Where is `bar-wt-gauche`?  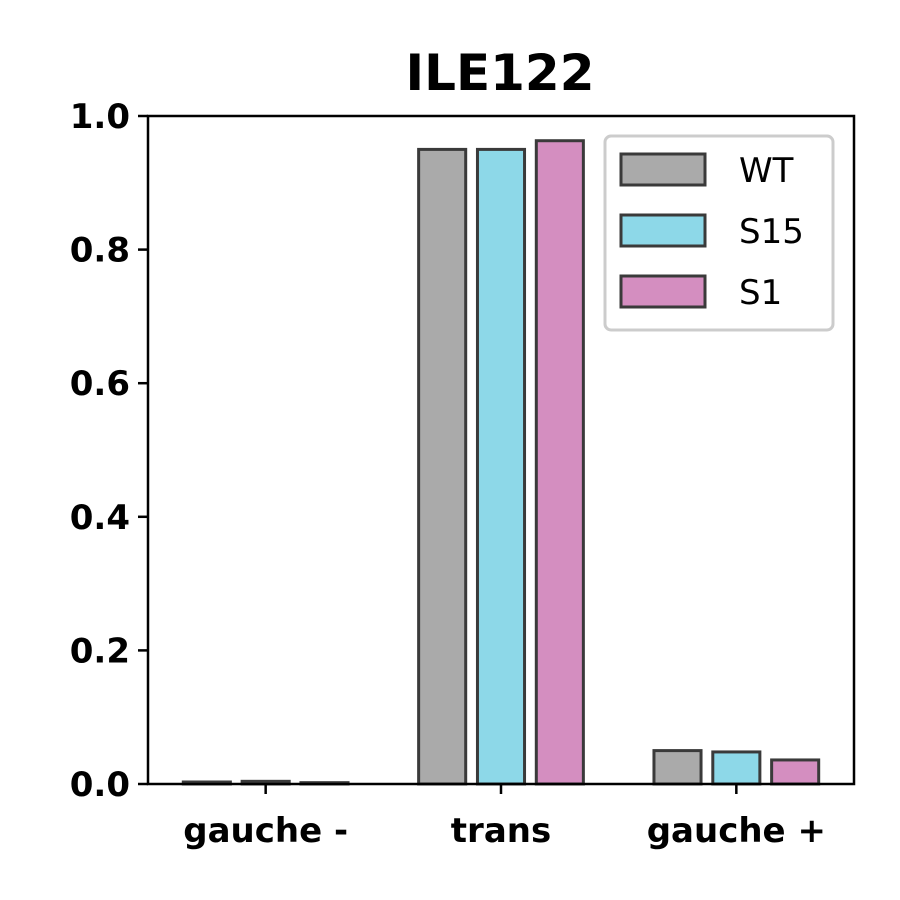
bar-wt-gauche is located at coordinates (677, 767).